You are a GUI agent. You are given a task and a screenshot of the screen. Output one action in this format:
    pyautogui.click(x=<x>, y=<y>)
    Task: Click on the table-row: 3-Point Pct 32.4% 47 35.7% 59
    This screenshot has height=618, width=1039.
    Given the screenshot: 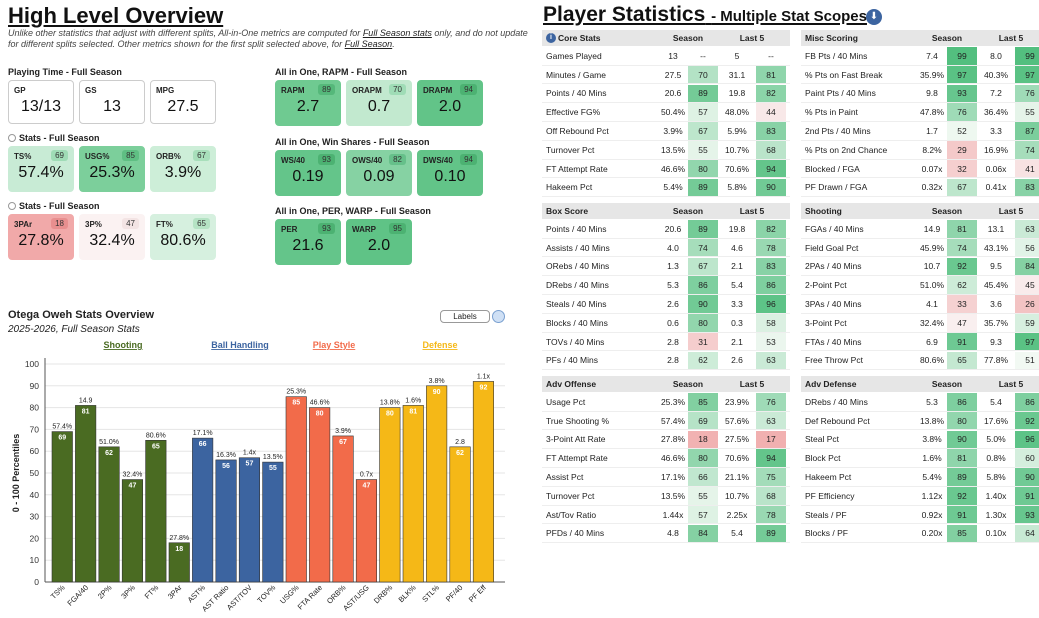 What is the action you would take?
    pyautogui.click(x=920, y=323)
    